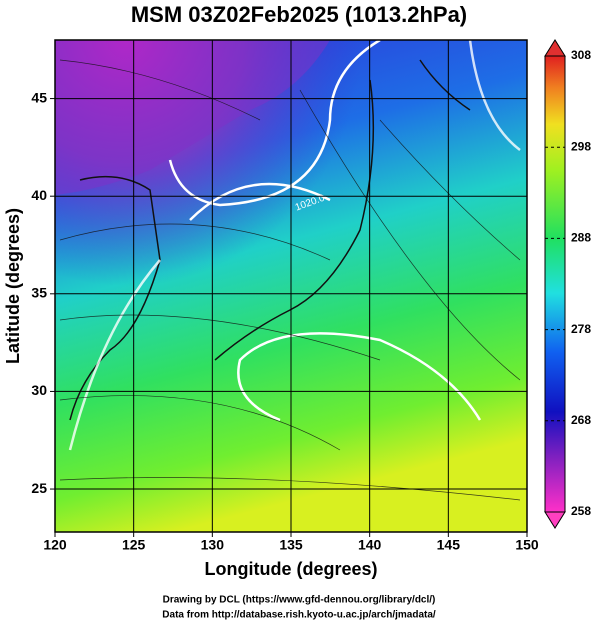 The height and width of the screenshot is (630, 599). I want to click on y-tick-label: 45, so click(39, 97).